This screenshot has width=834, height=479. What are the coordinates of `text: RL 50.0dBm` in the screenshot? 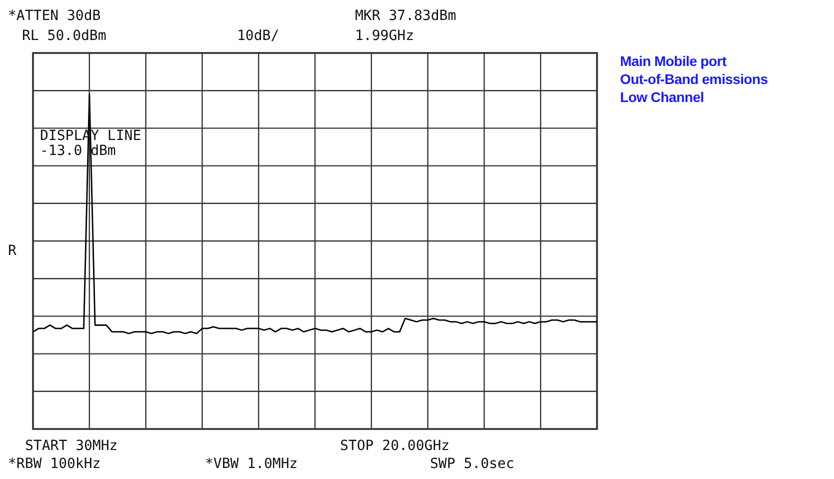 It's located at (64, 36).